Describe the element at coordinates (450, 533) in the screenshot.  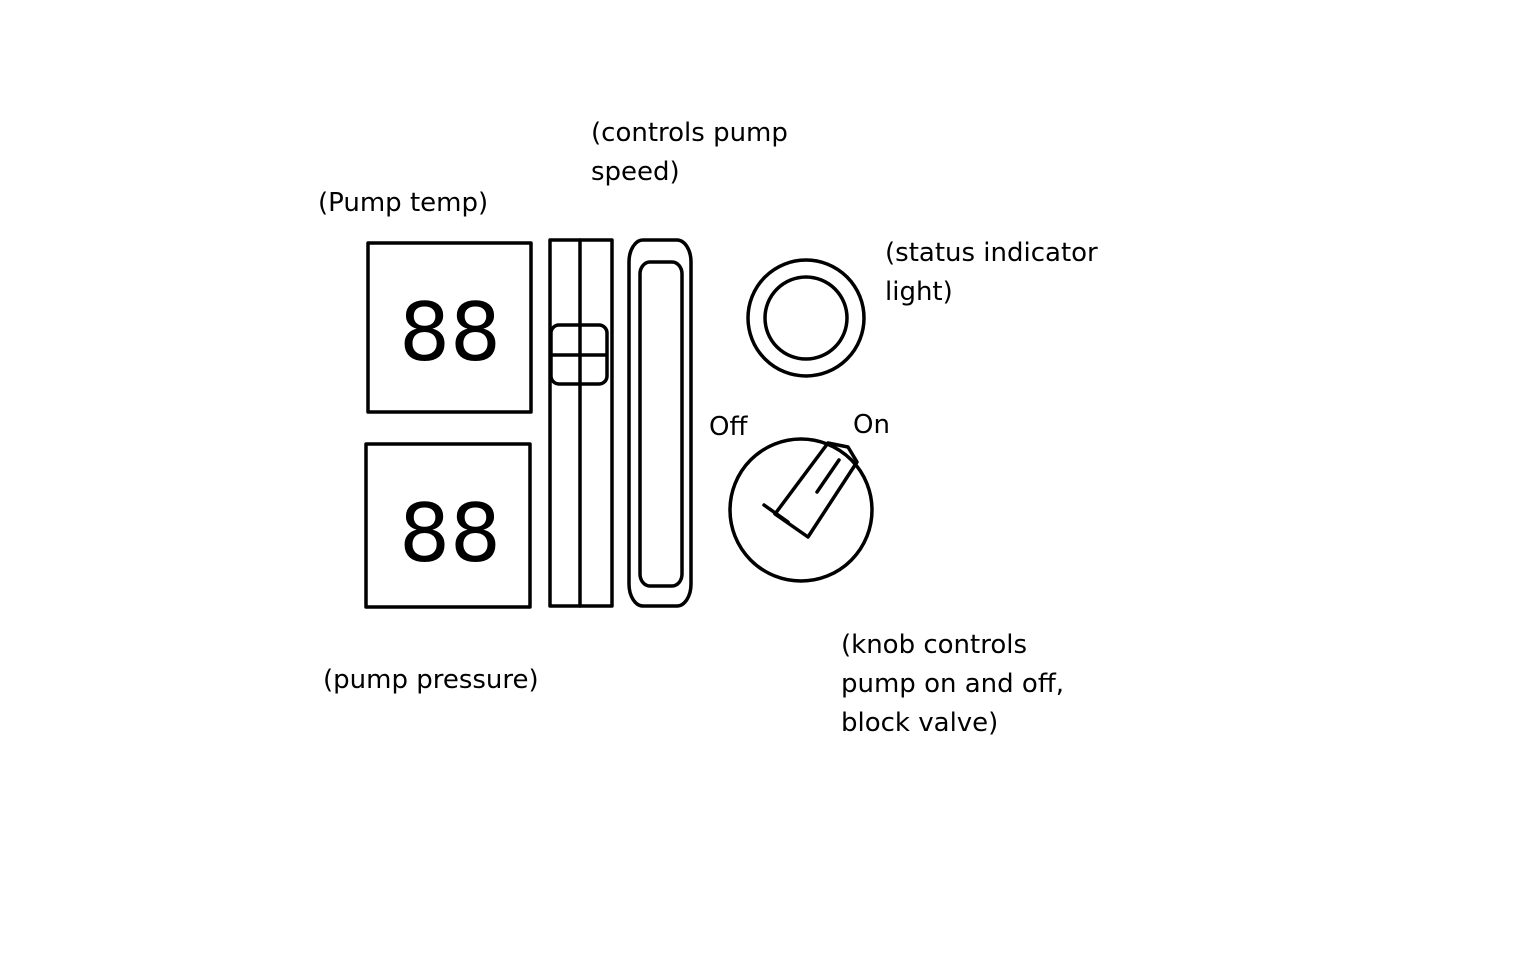
I see `pressure-display-value: 88` at that location.